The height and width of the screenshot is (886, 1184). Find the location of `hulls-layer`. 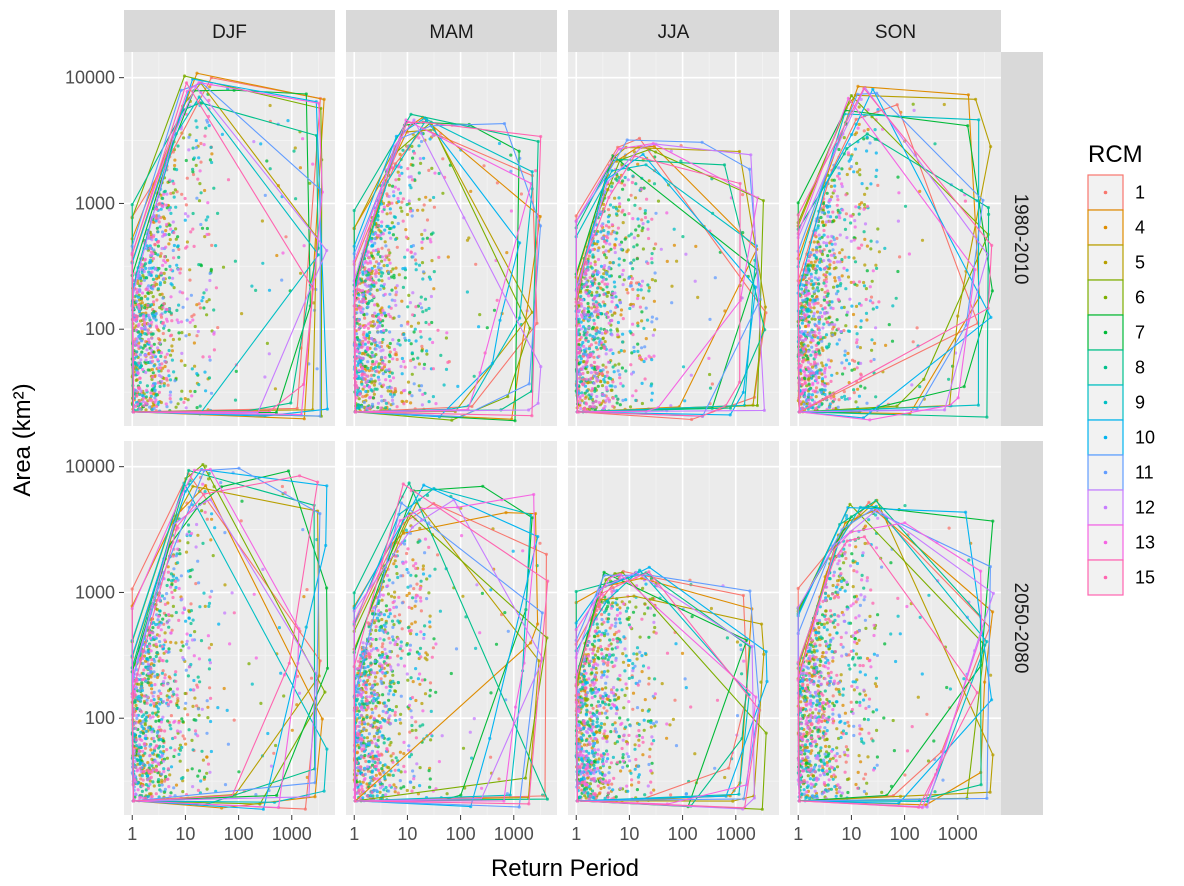

hulls-layer is located at coordinates (671, 279).